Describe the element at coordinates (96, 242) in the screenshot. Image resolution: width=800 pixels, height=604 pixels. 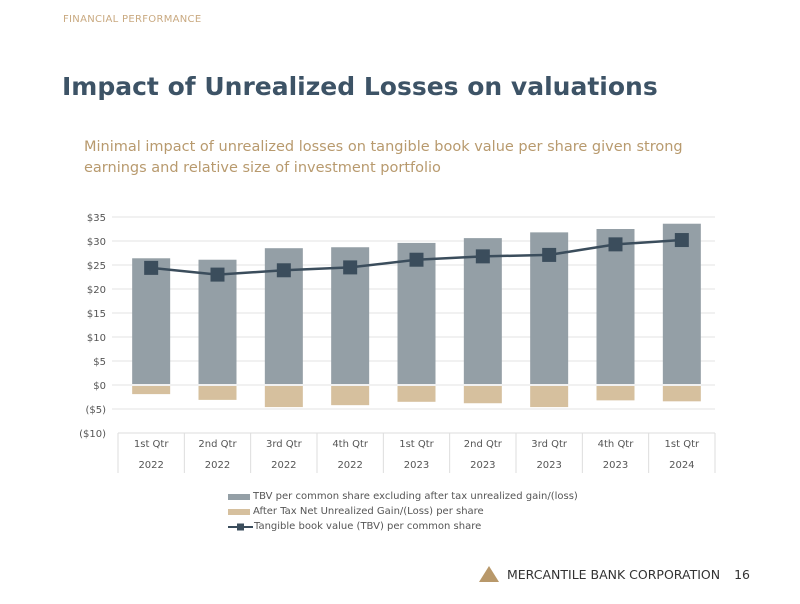
I see `y-tick-label: $30` at that location.